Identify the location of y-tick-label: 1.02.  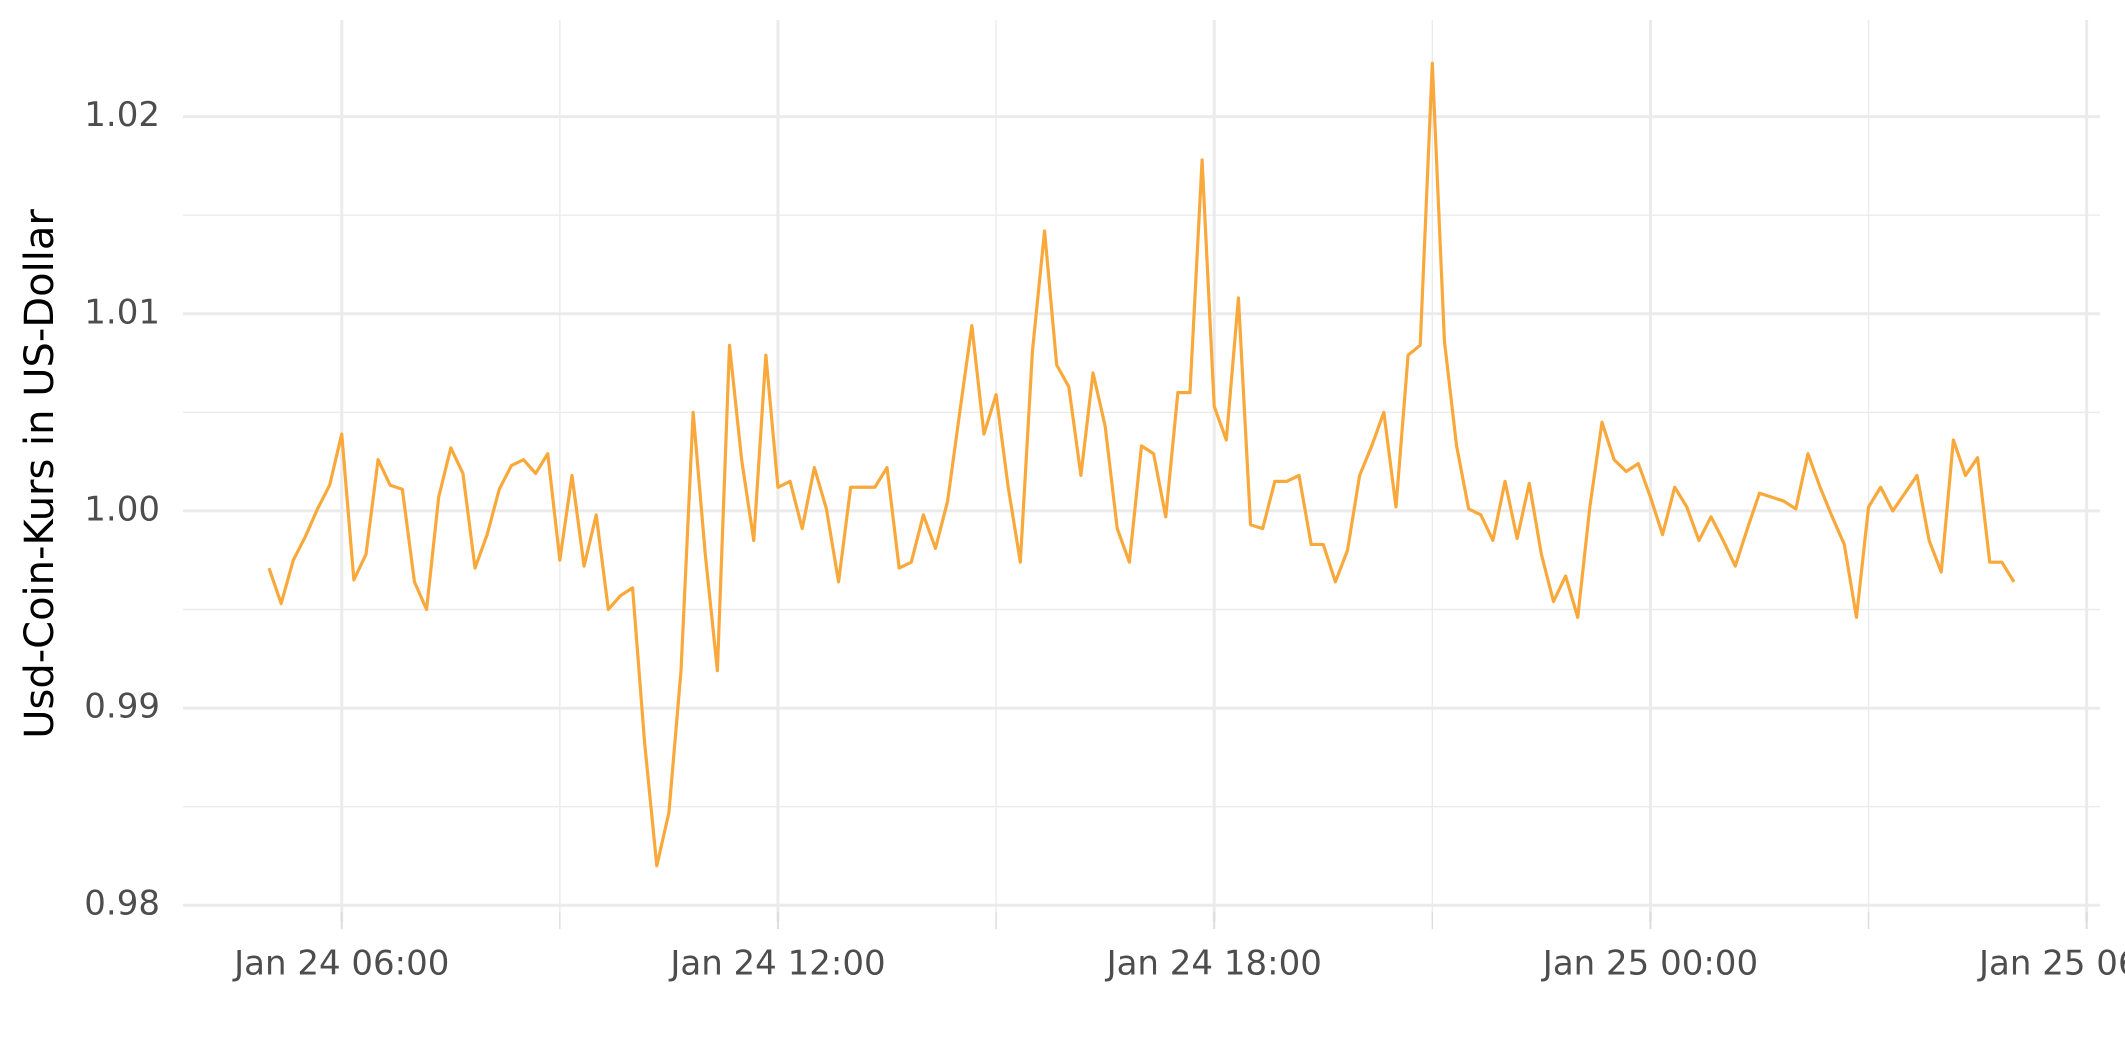
(122, 115).